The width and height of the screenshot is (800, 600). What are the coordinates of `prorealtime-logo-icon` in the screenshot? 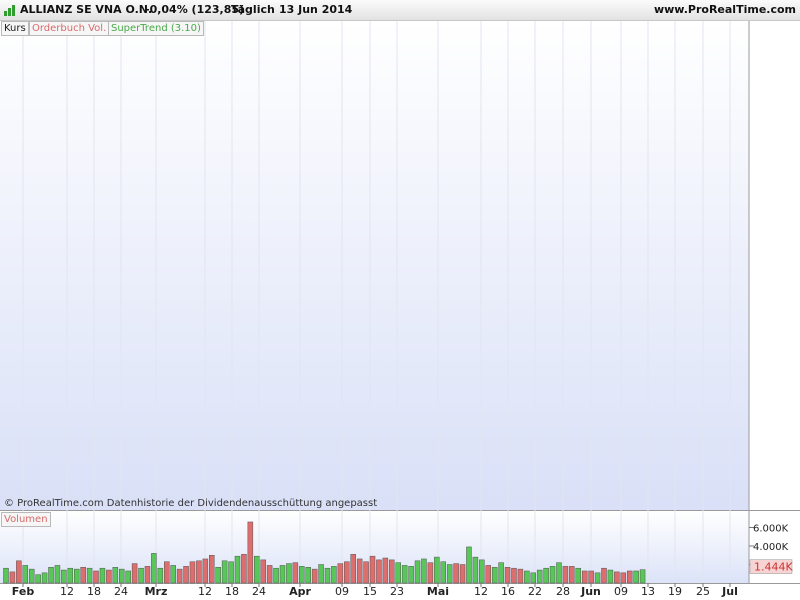 It's located at (10, 10).